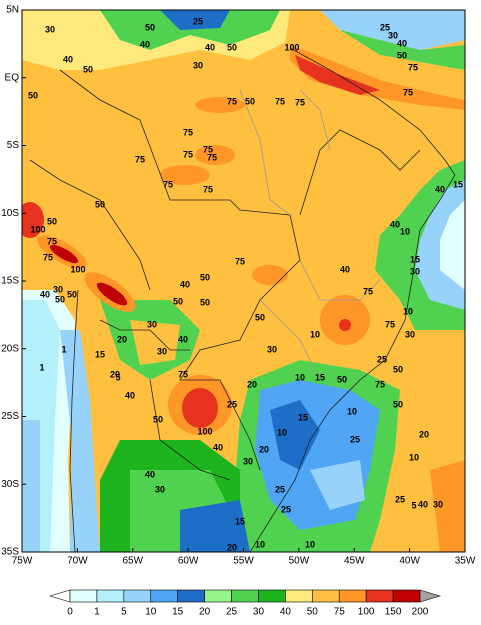  What do you see at coordinates (77, 561) in the screenshot?
I see `lon-label: 70W` at bounding box center [77, 561].